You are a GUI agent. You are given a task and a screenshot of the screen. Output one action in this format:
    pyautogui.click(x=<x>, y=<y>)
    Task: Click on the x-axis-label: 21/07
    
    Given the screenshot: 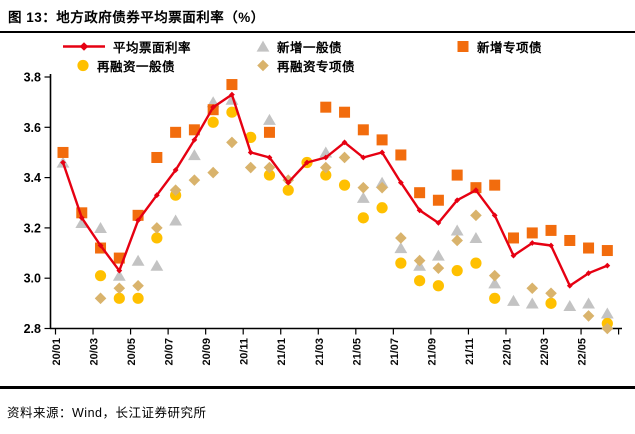 What is the action you would take?
    pyautogui.click(x=395, y=352)
    